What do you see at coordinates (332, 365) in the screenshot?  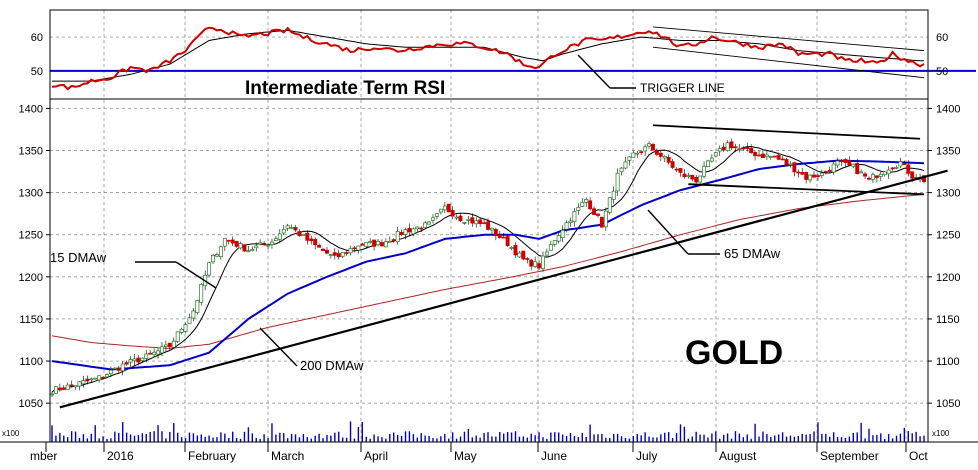 I see `annotation-200-dmaw: 200 DMAw` at bounding box center [332, 365].